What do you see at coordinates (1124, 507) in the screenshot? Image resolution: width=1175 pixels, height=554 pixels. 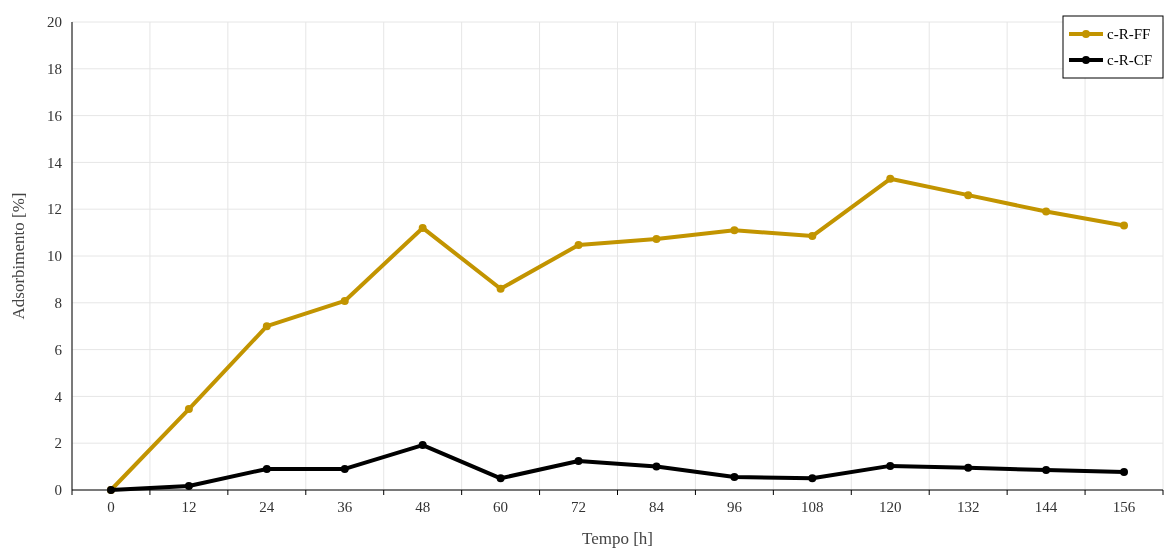 I see `x-tick-label: 156` at bounding box center [1124, 507].